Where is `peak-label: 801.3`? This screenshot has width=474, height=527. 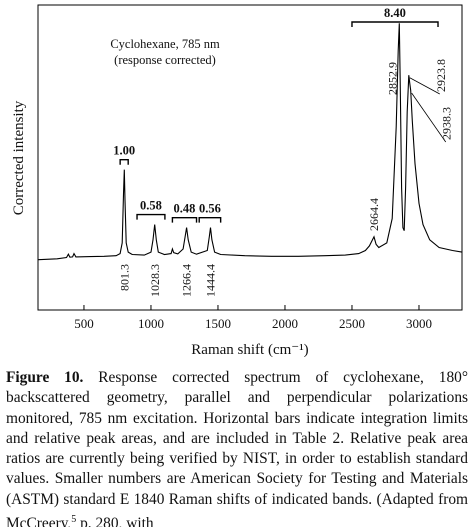 peak-label: 801.3 is located at coordinates (124, 277).